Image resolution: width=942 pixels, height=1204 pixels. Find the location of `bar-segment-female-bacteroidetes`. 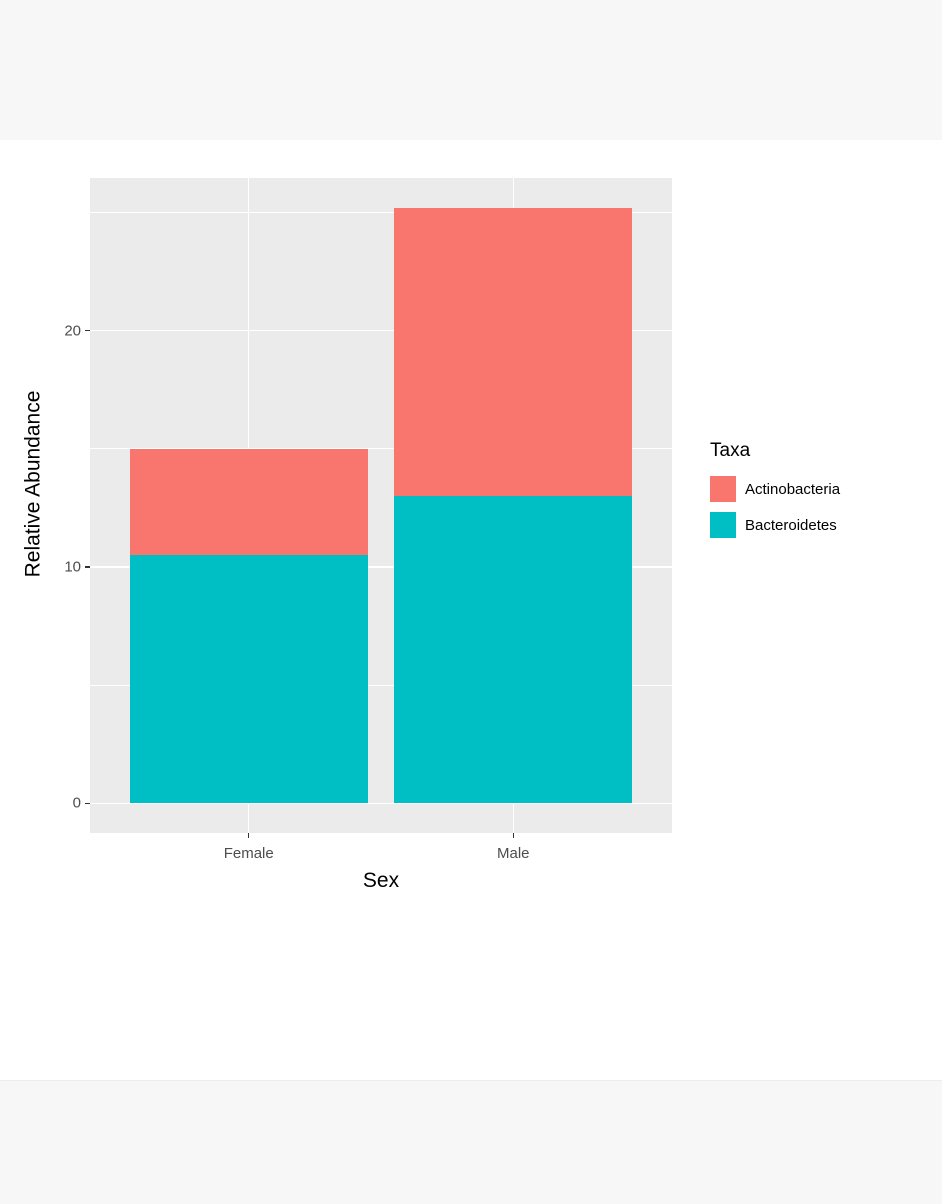

bar-segment-female-bacteroidetes is located at coordinates (248, 679).